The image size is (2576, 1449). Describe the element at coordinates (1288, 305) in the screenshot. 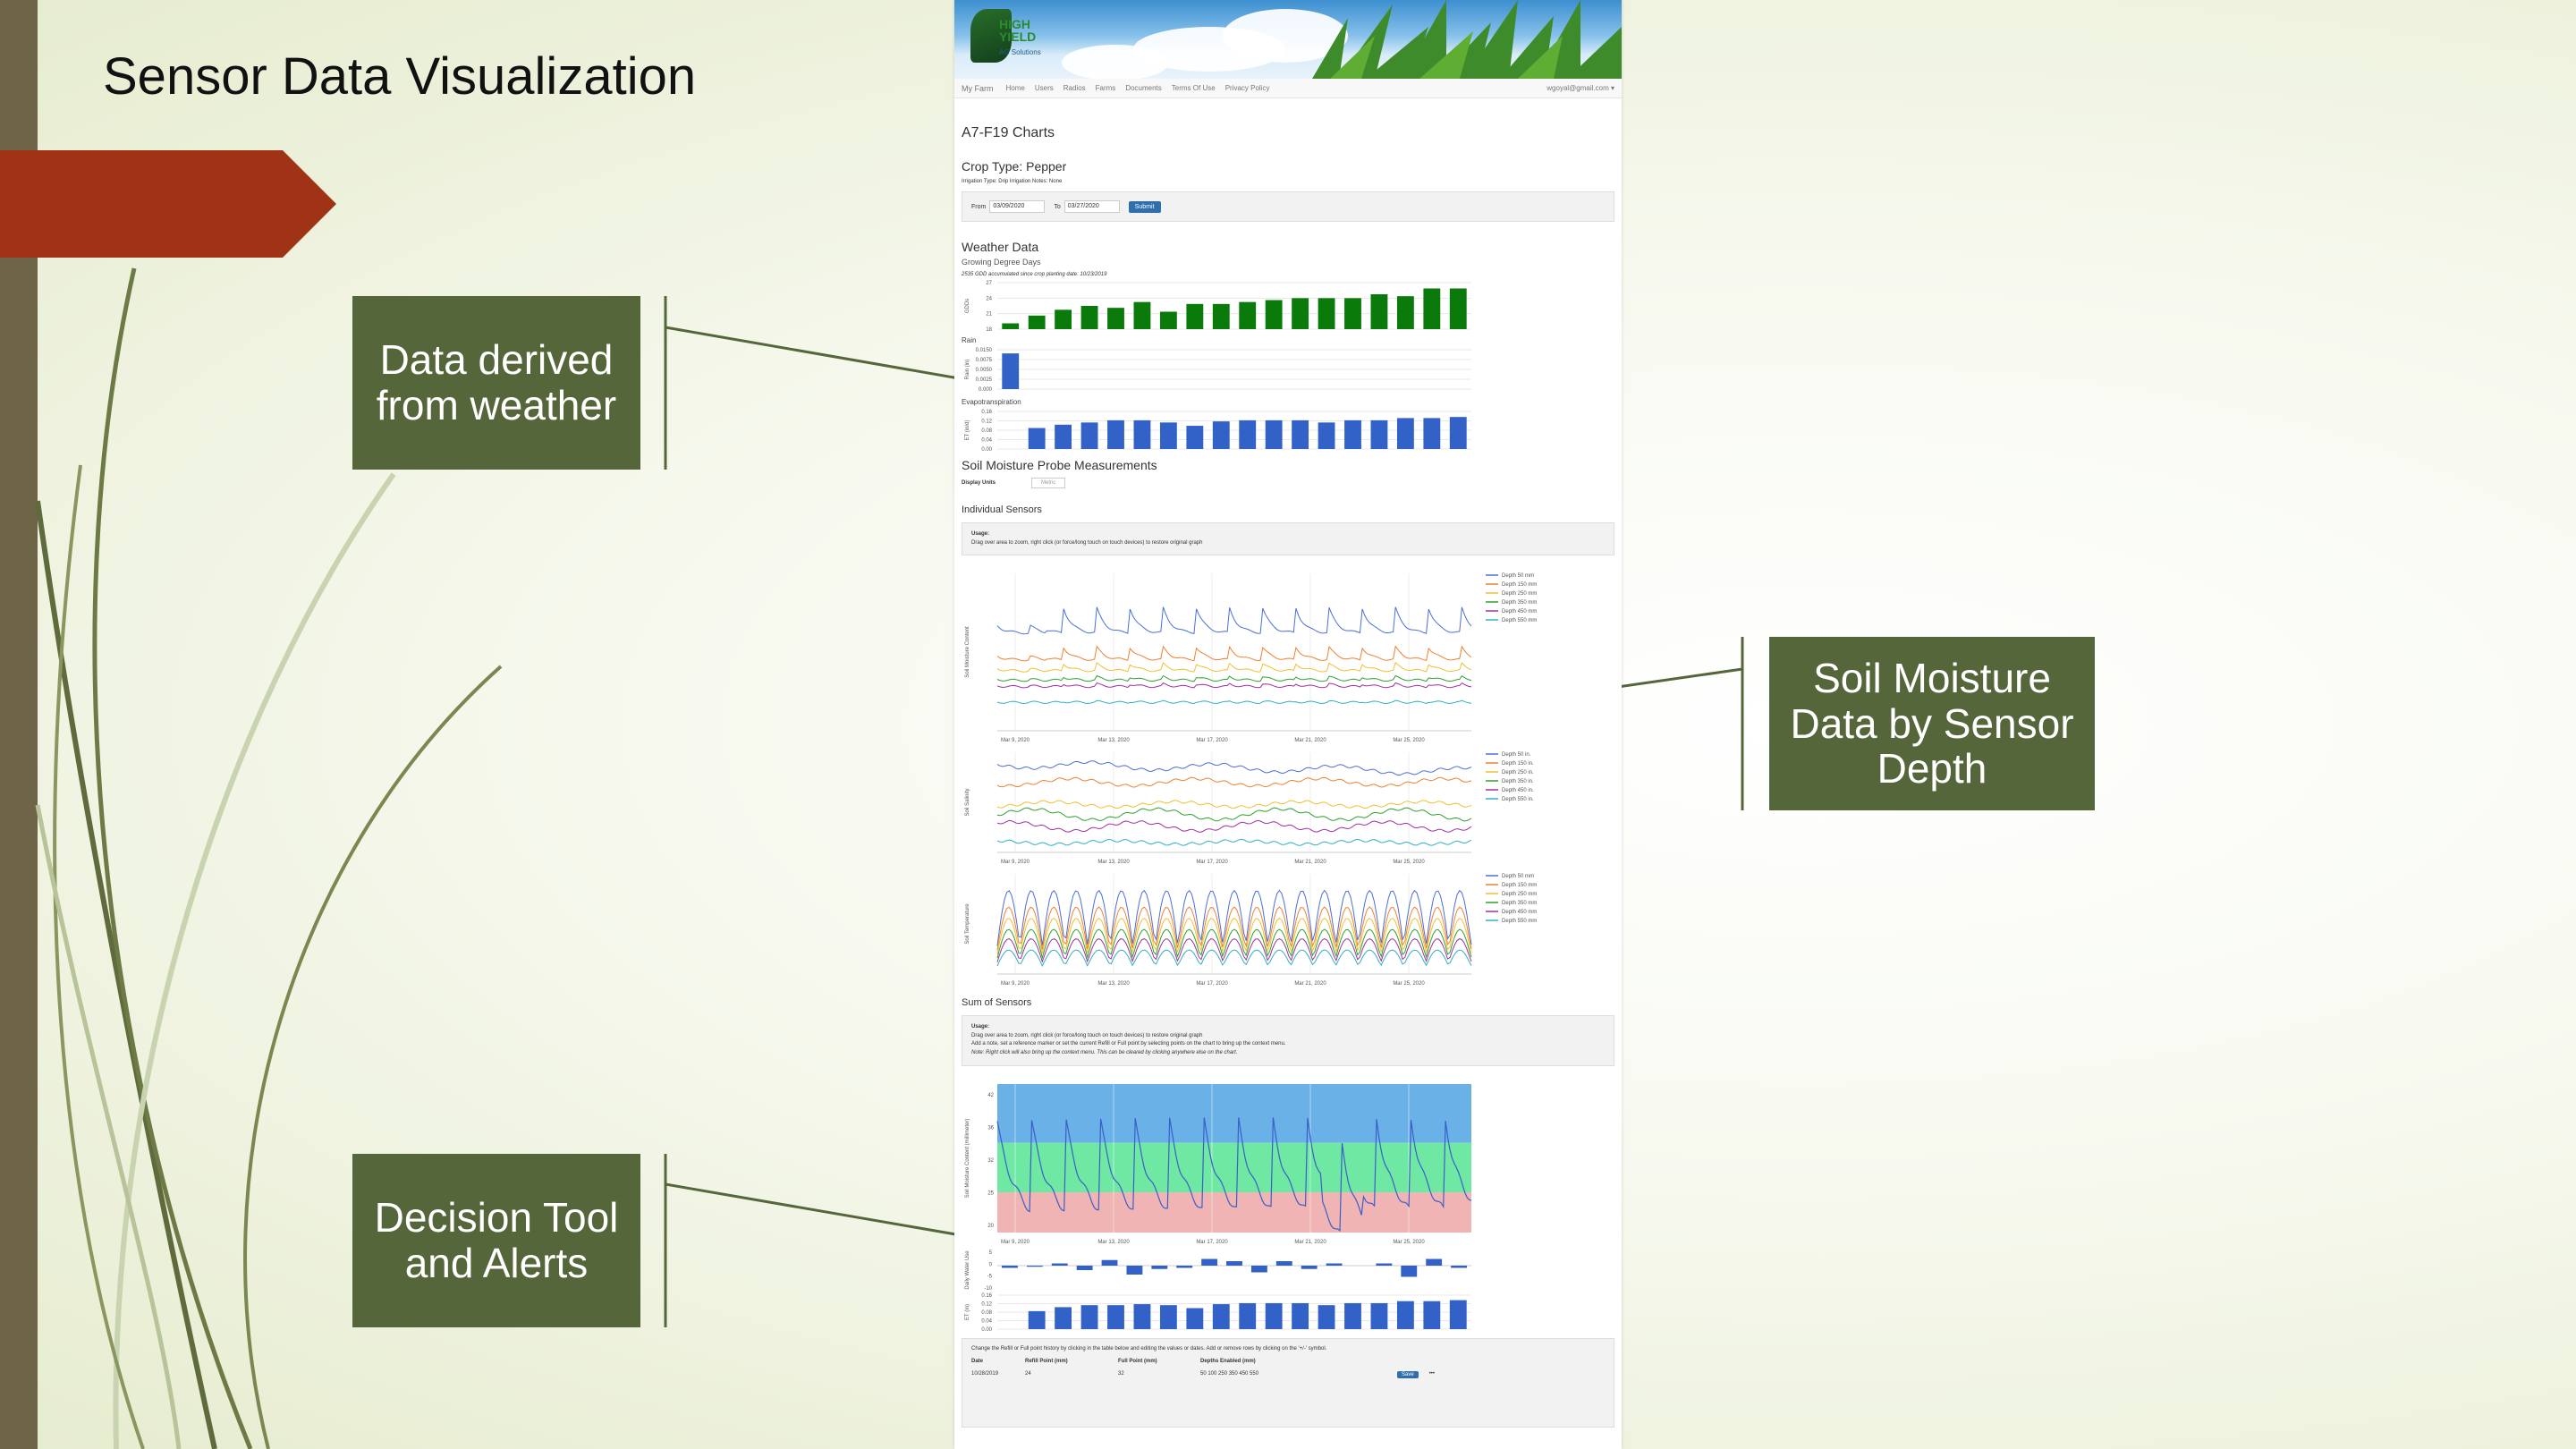

I see `gdd-chart: GDDs 27 24 21 18` at that location.